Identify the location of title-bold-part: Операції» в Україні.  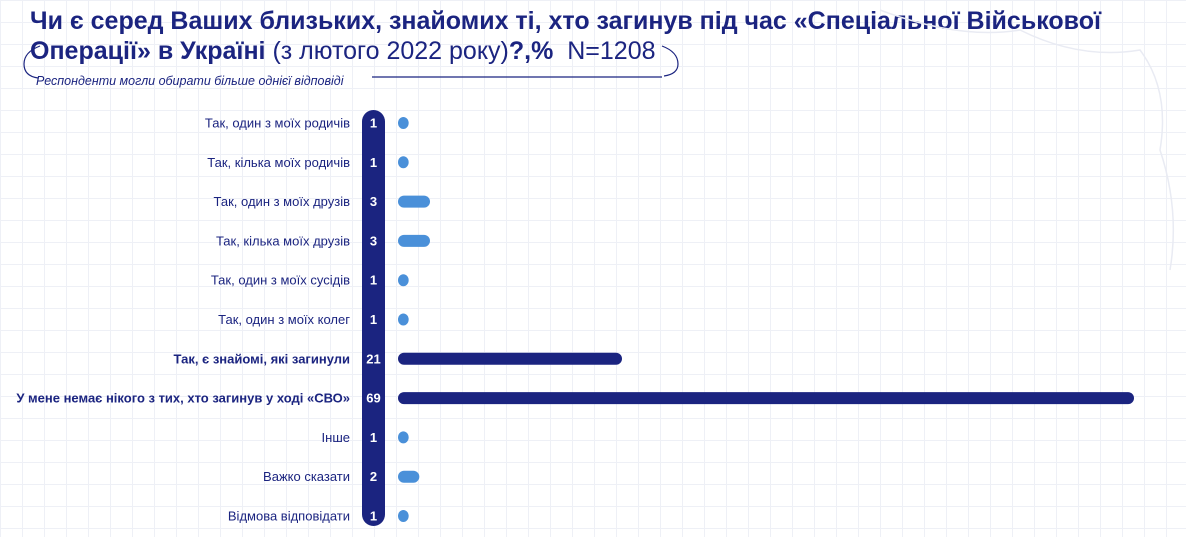
(148, 51).